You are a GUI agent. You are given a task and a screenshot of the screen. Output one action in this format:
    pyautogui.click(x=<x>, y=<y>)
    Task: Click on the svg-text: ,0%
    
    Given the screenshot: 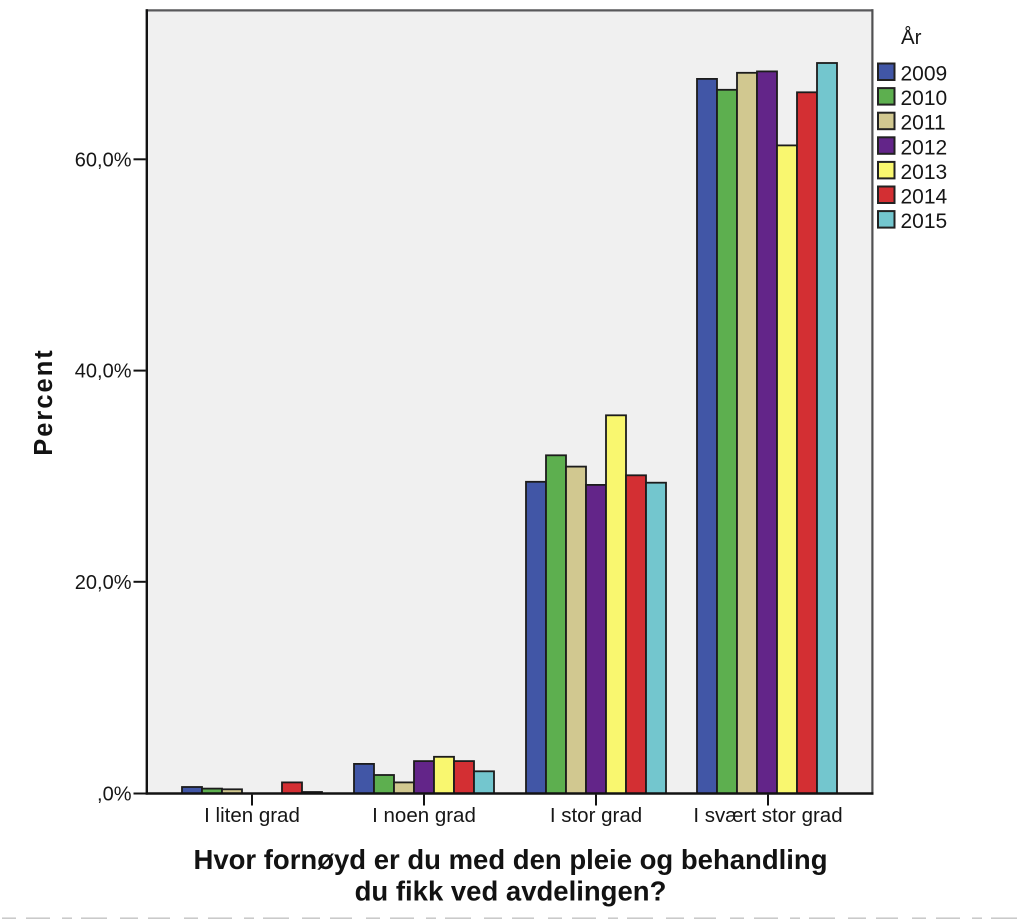 What is the action you would take?
    pyautogui.click(x=114, y=795)
    